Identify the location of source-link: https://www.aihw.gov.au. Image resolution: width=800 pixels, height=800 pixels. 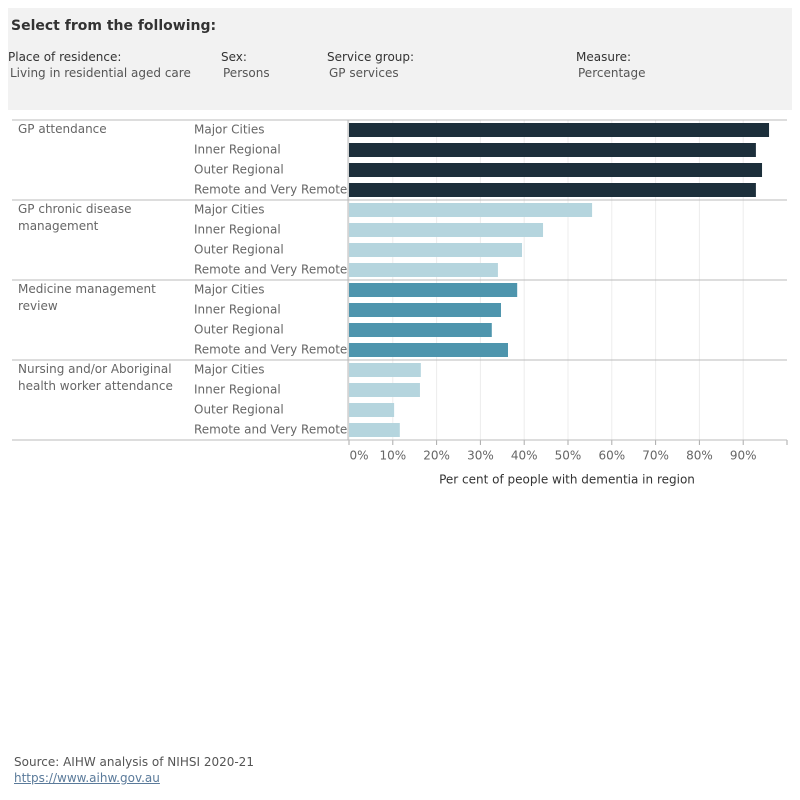
(87, 778).